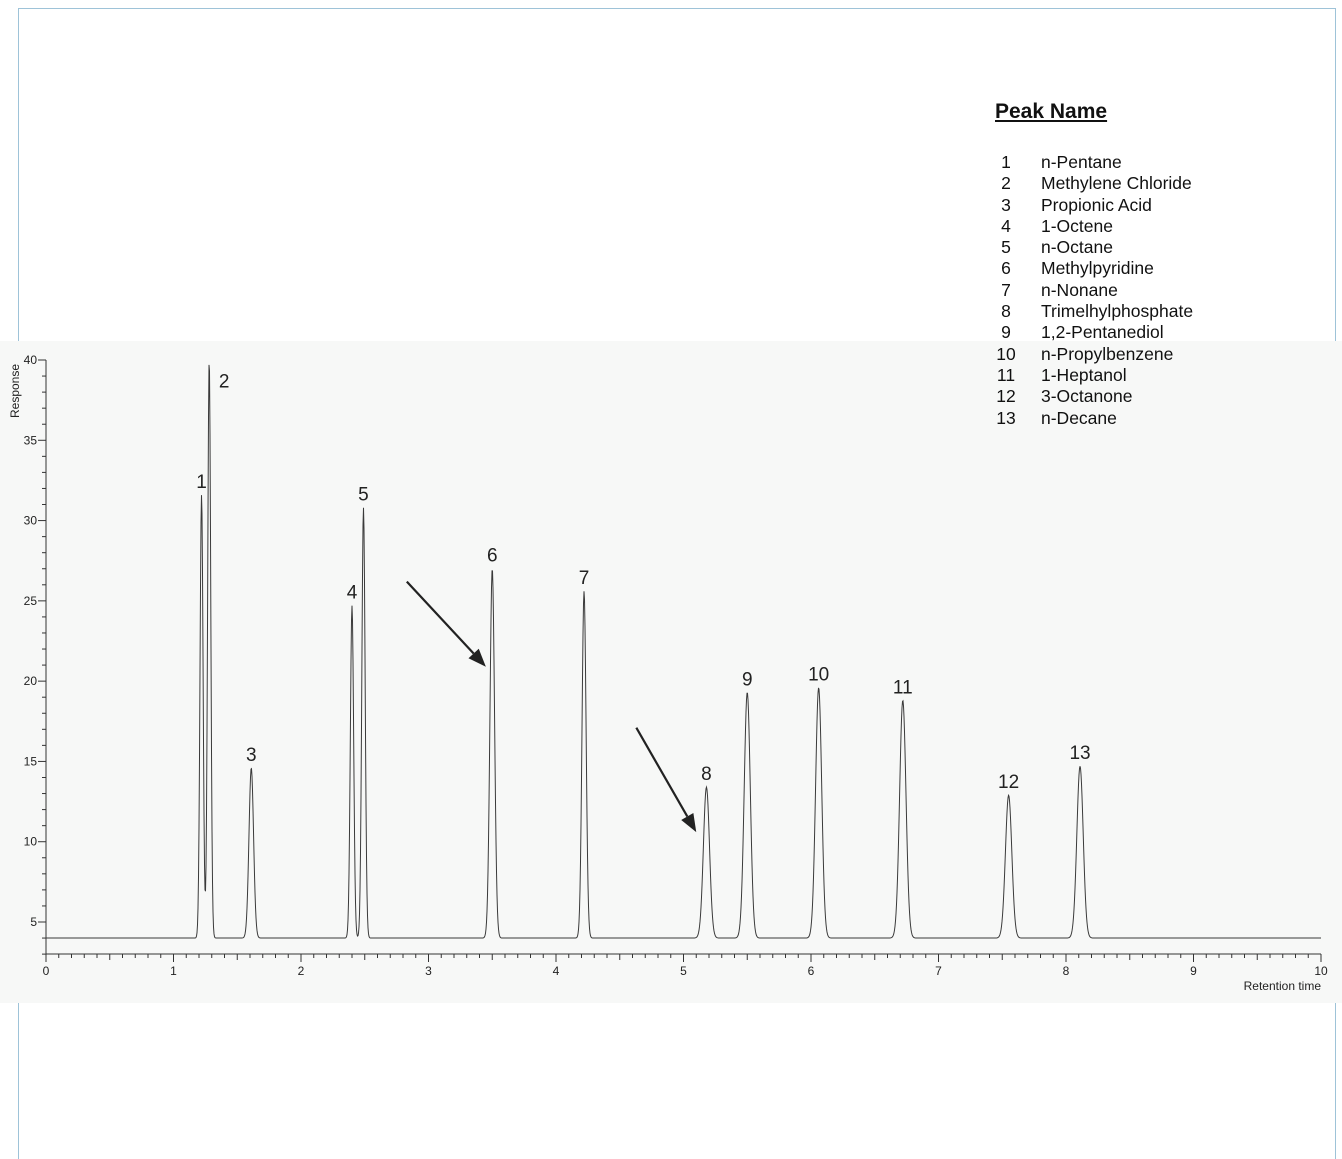 This screenshot has width=1342, height=1159. Describe the element at coordinates (1097, 268) in the screenshot. I see `legend-entry-name: Methylpyridine` at that location.